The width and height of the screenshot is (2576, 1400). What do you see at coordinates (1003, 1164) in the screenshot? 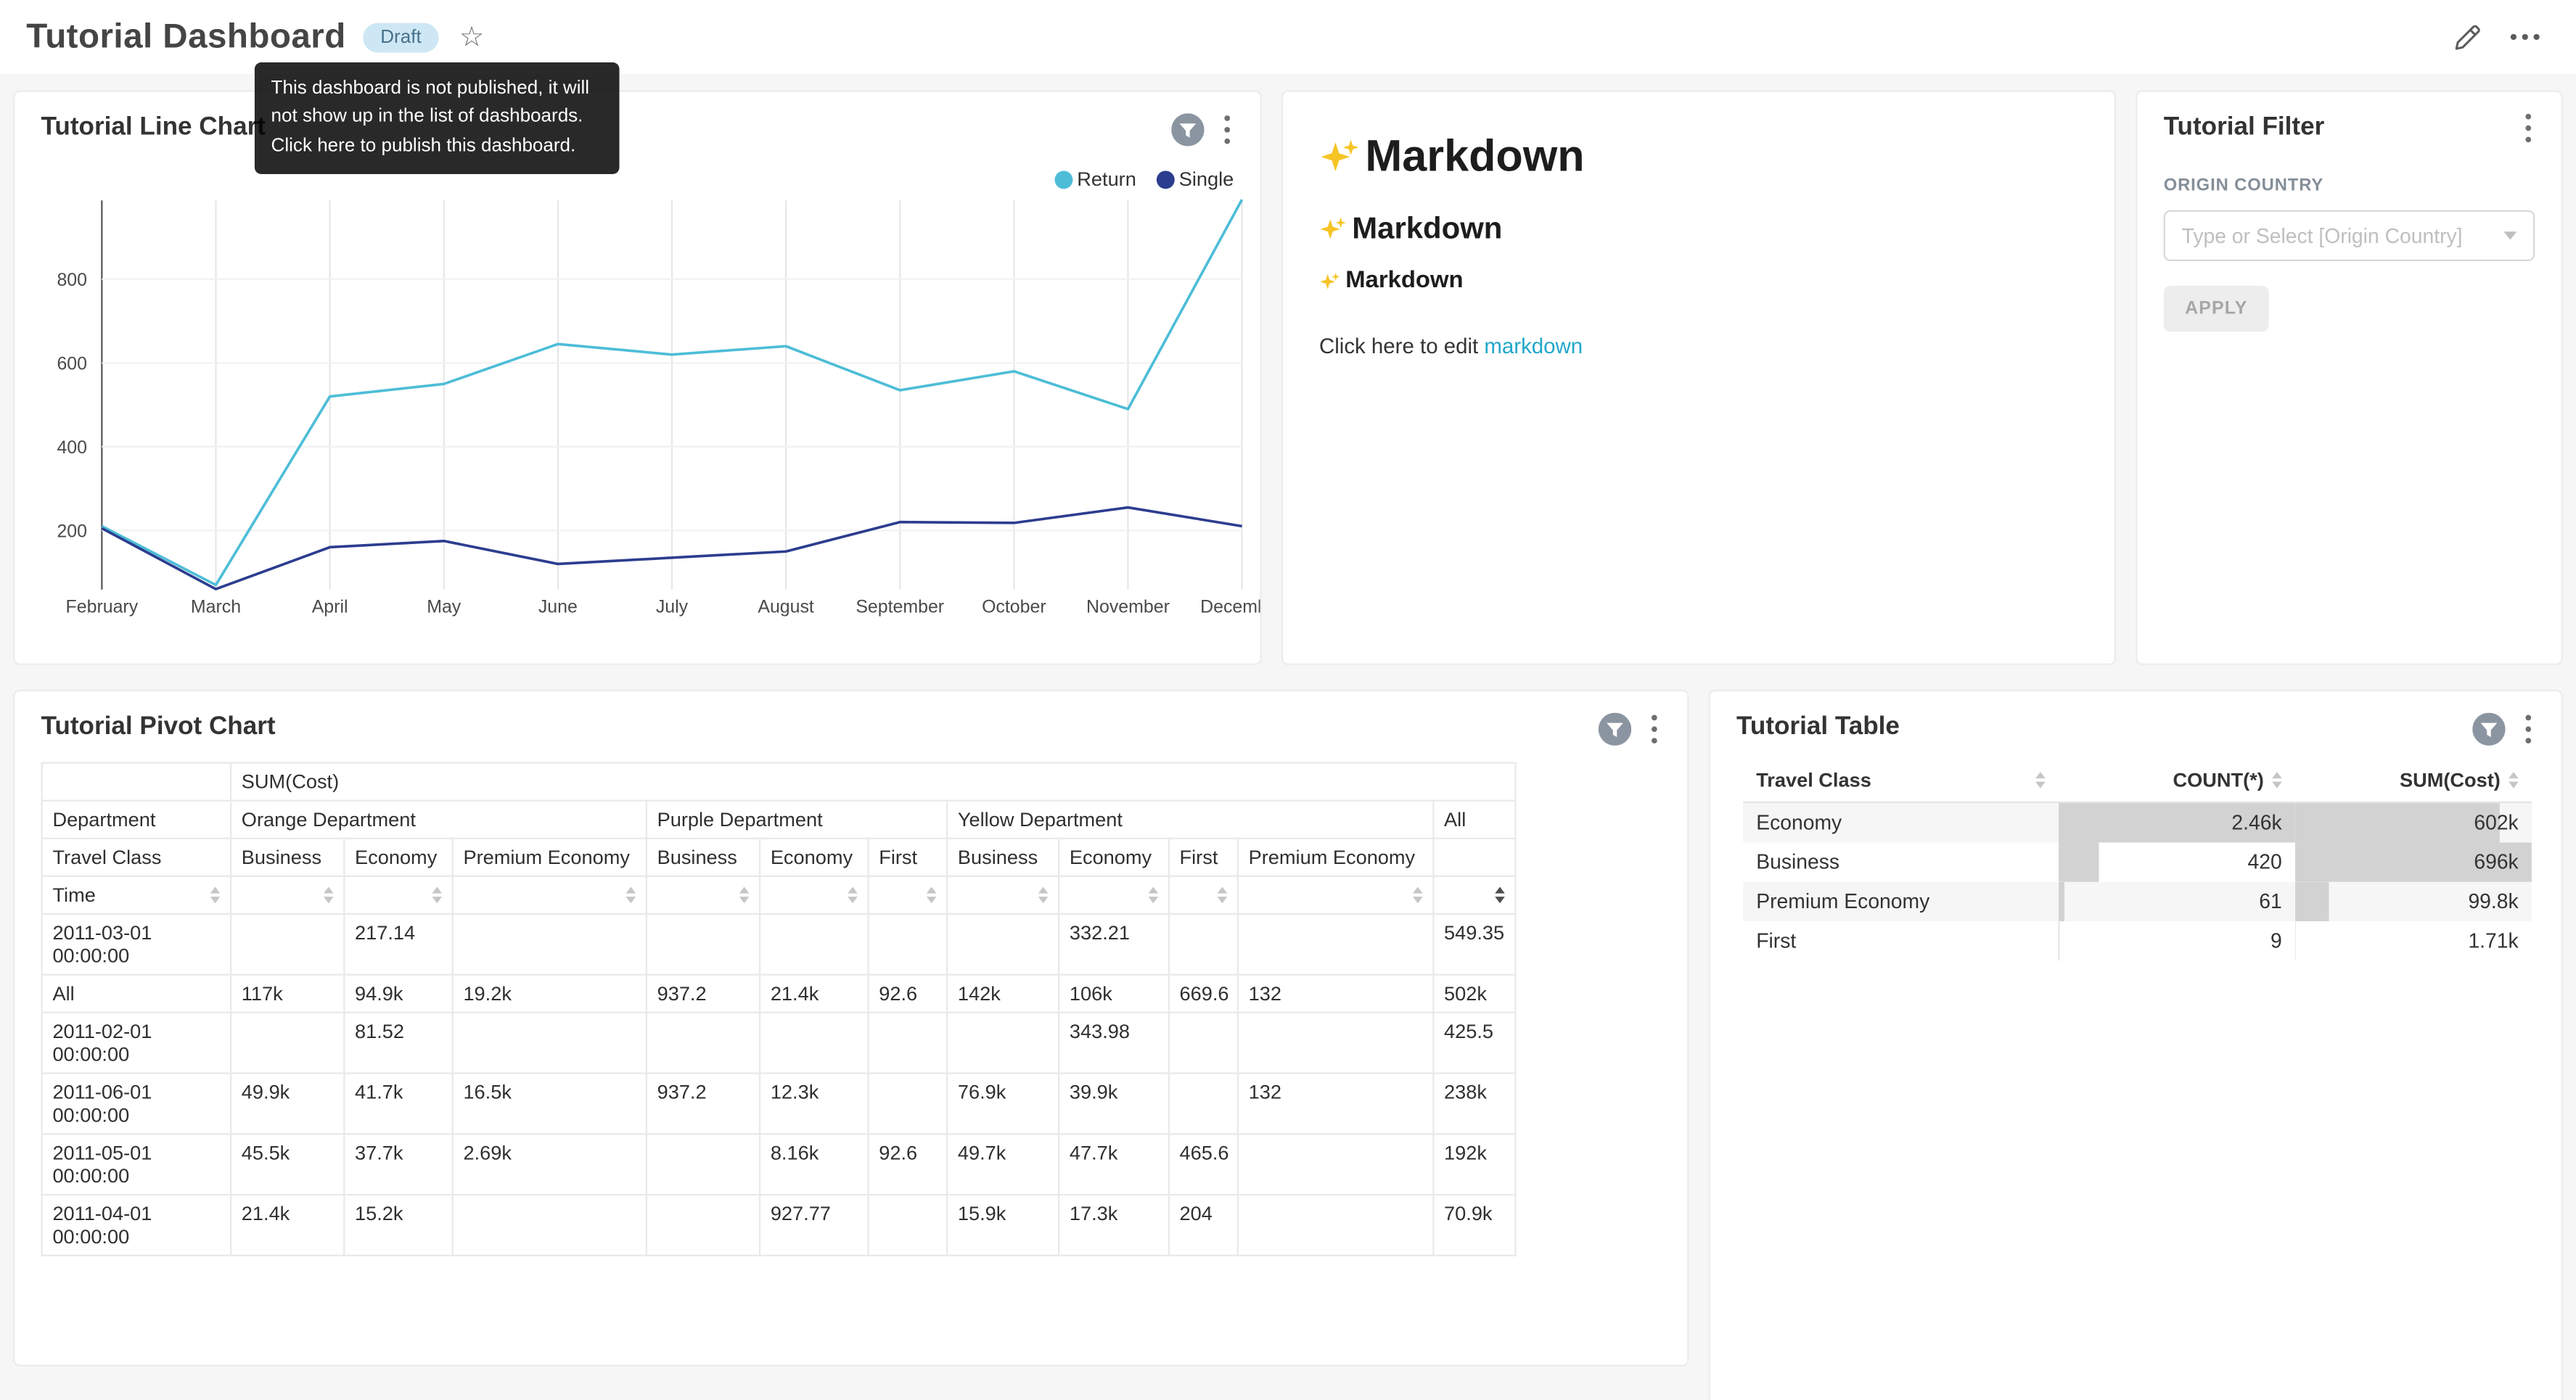
I see `pivot-cell: 49.7k` at bounding box center [1003, 1164].